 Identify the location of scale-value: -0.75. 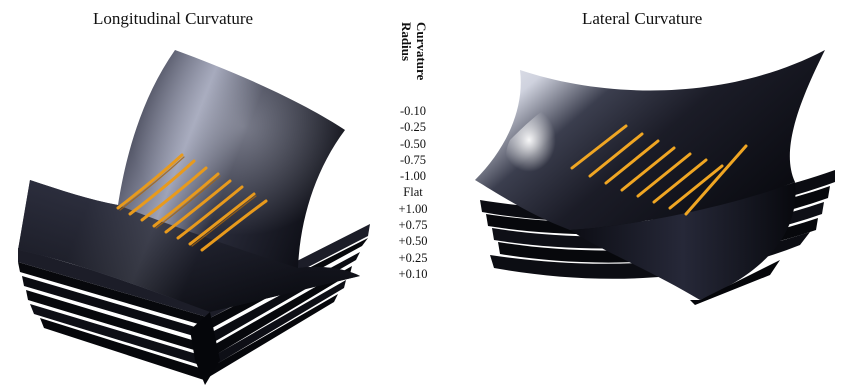
(413, 159).